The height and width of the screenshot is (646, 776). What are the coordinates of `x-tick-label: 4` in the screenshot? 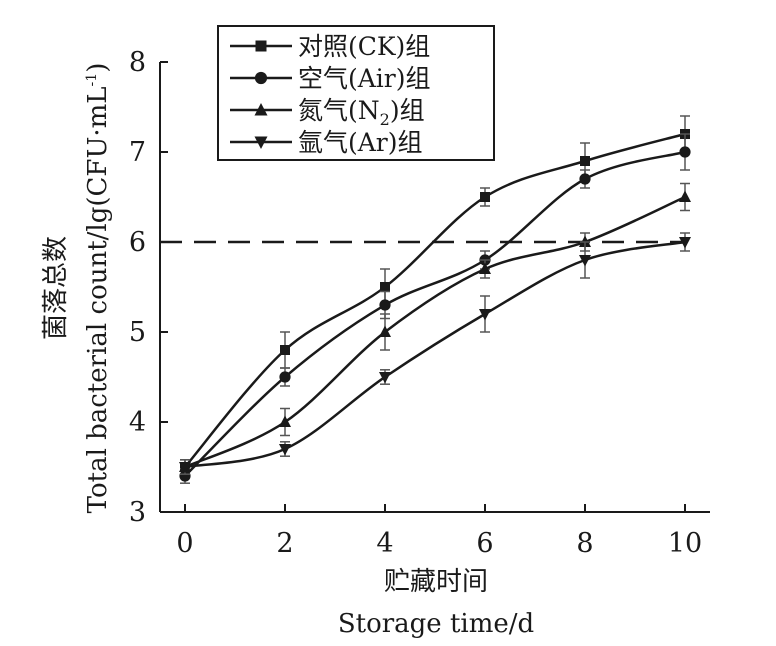 It's located at (384, 543).